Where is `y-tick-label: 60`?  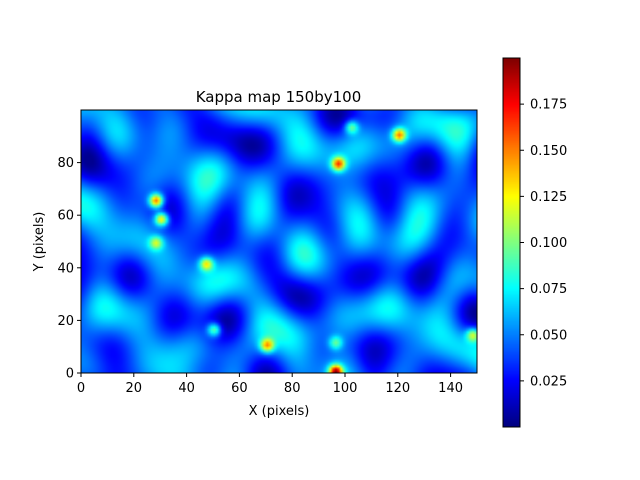 y-tick-label: 60 is located at coordinates (65, 216).